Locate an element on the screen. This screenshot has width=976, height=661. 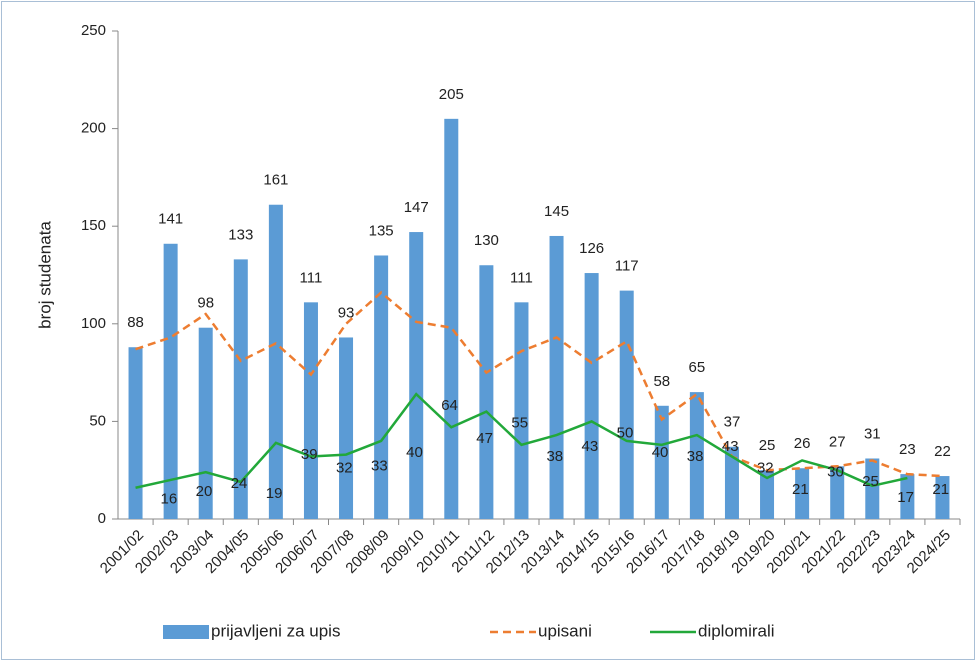
bar-label: 22 is located at coordinates (942, 451).